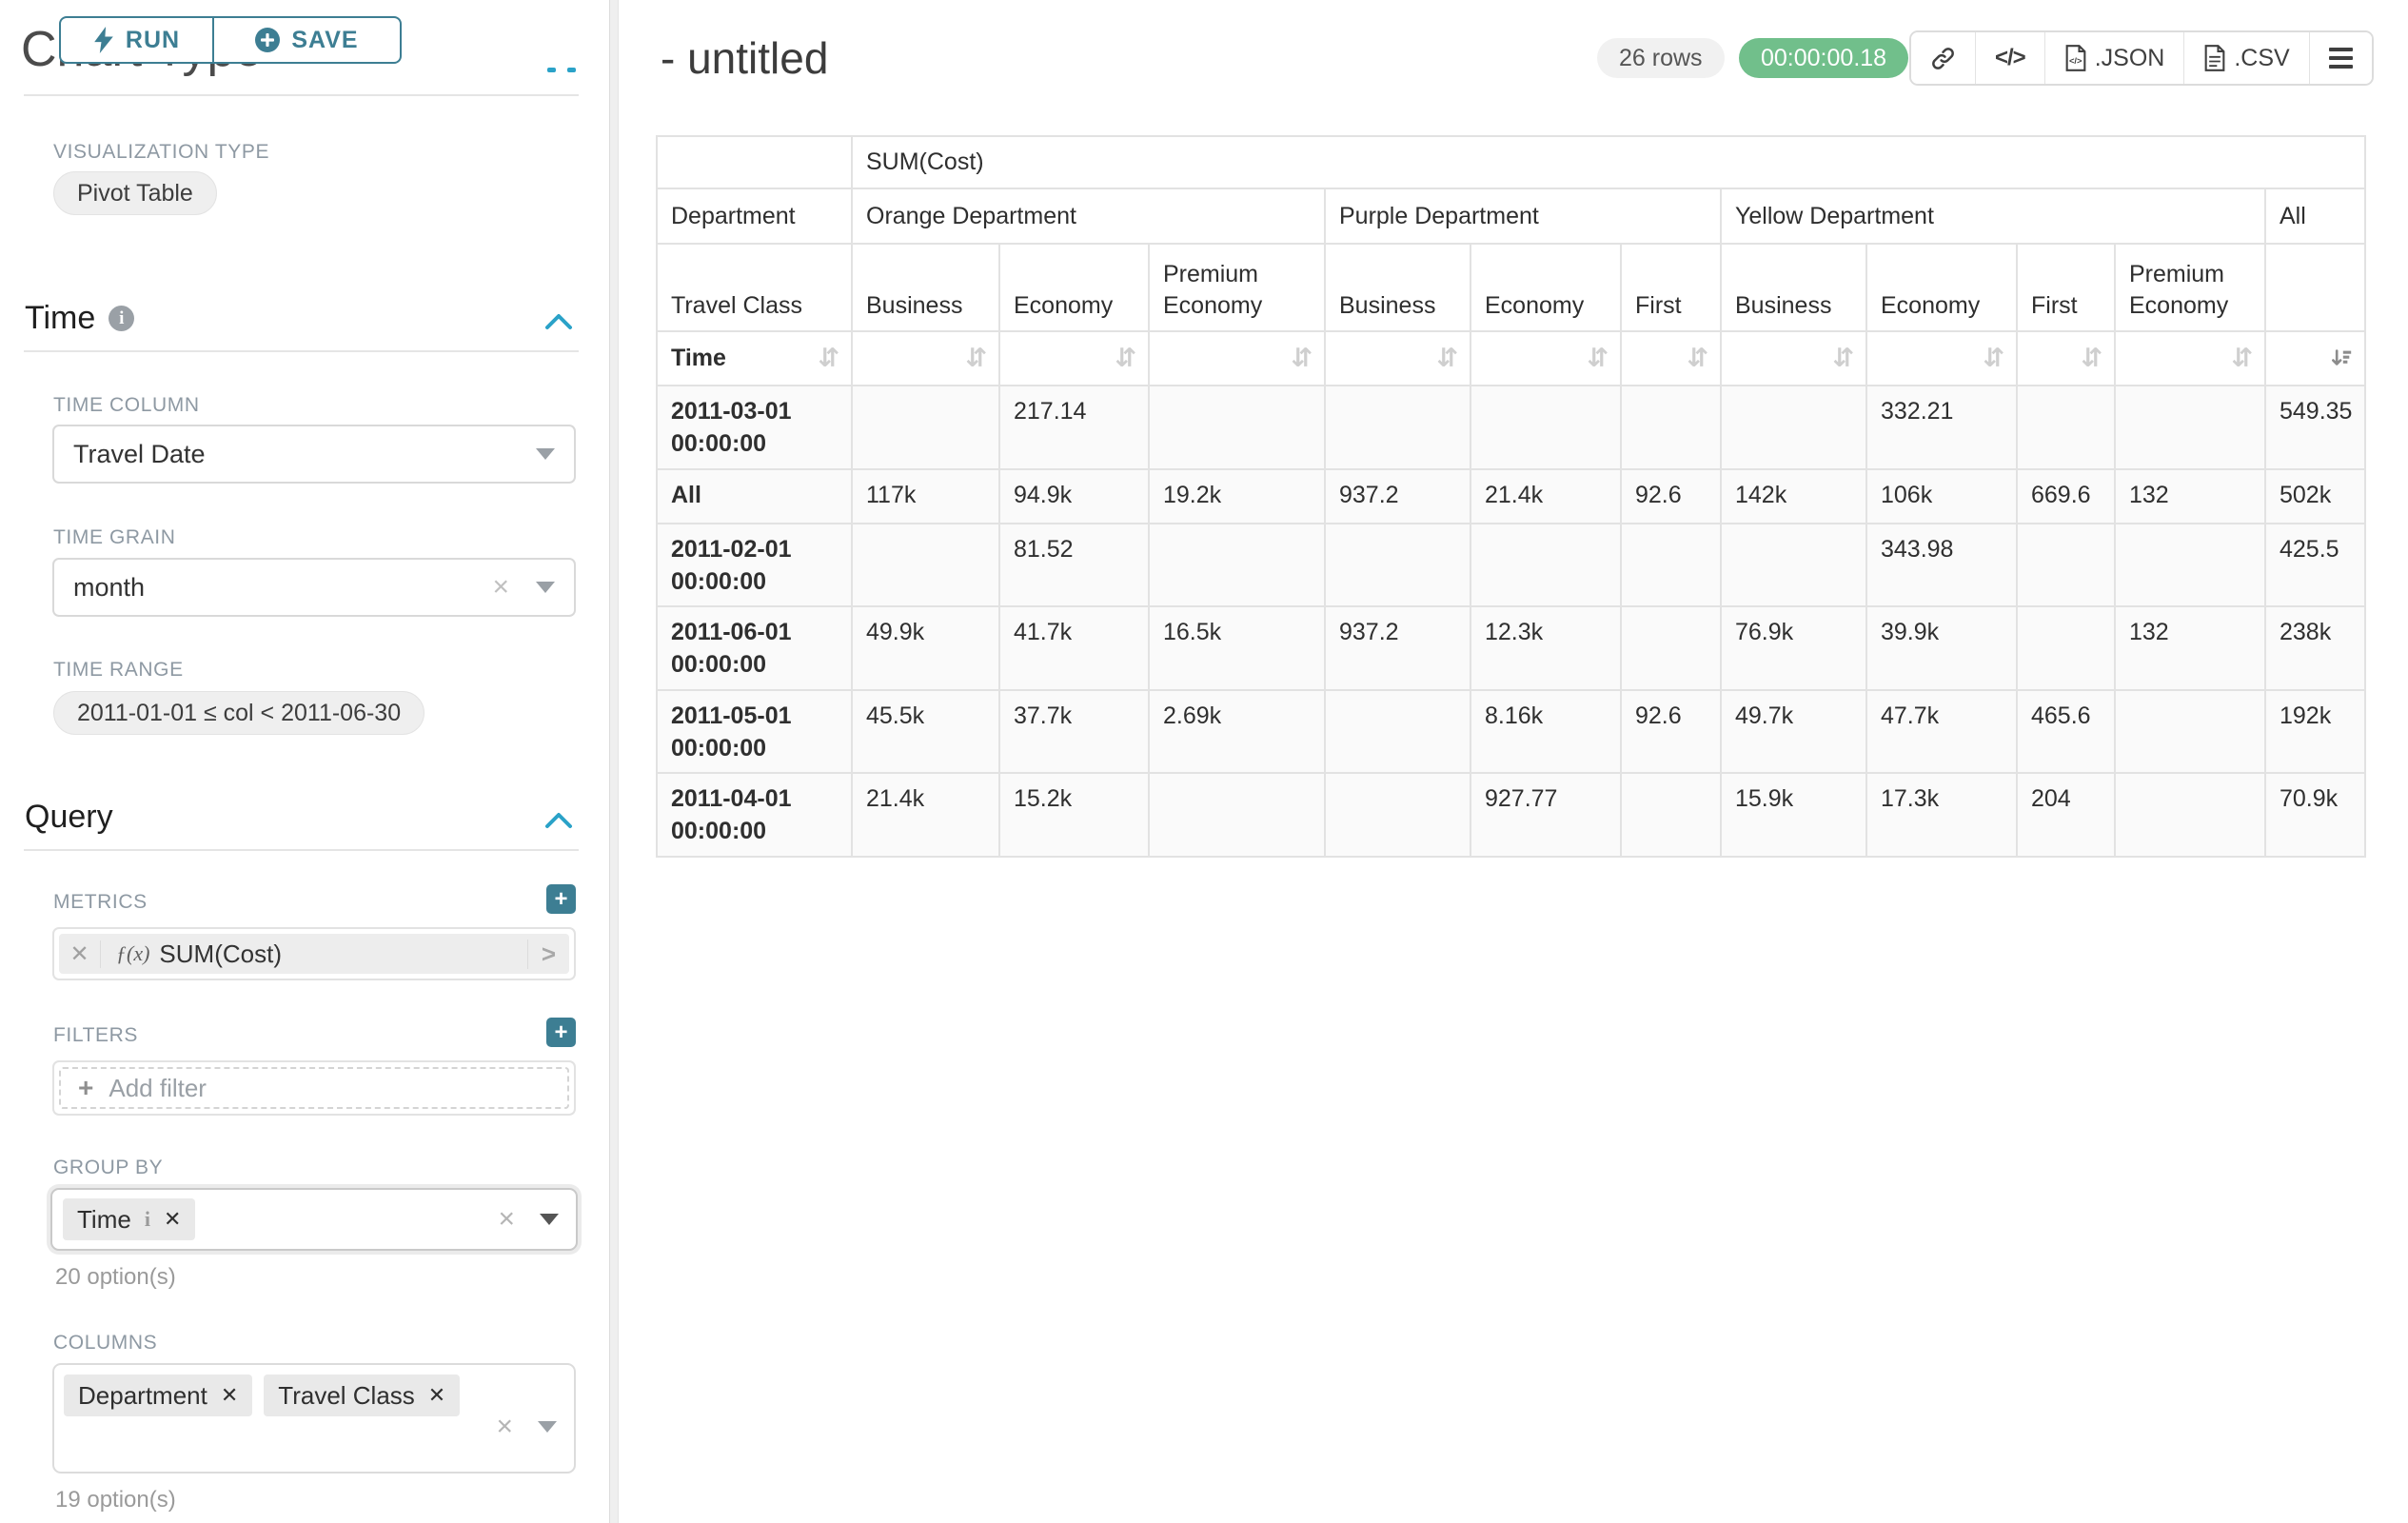  I want to click on group-by-select: Time i ✕ ×, so click(314, 1220).